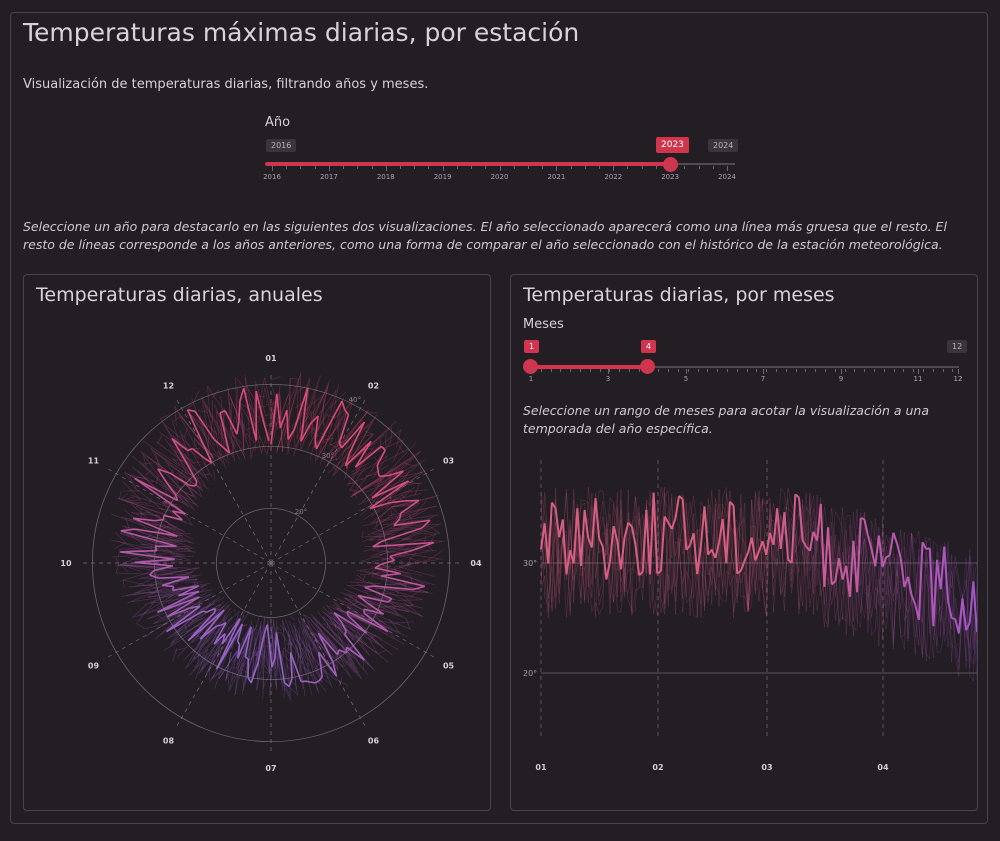 The image size is (1000, 841). I want to click on month-slider-fill, so click(589, 367).